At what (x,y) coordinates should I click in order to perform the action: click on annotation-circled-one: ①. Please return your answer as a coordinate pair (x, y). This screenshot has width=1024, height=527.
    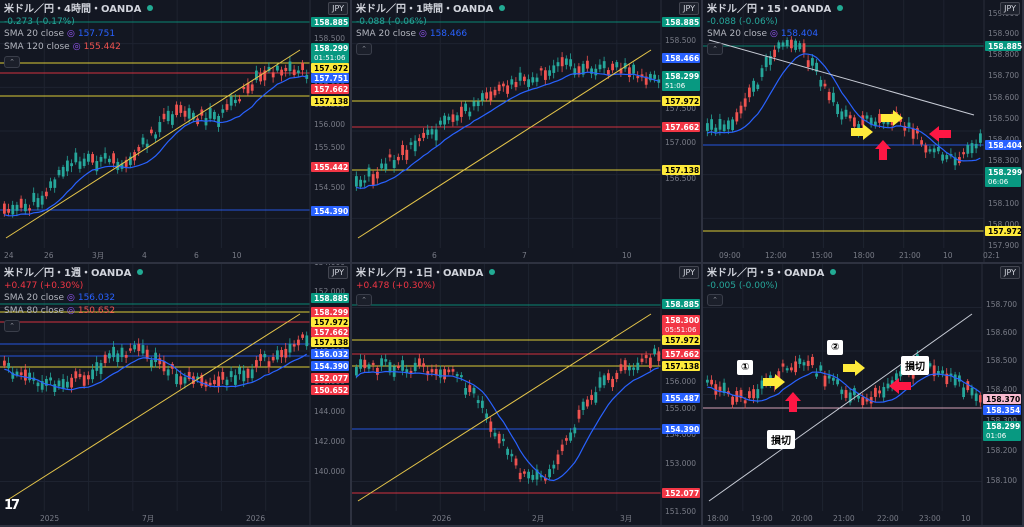
    Looking at the image, I should click on (745, 367).